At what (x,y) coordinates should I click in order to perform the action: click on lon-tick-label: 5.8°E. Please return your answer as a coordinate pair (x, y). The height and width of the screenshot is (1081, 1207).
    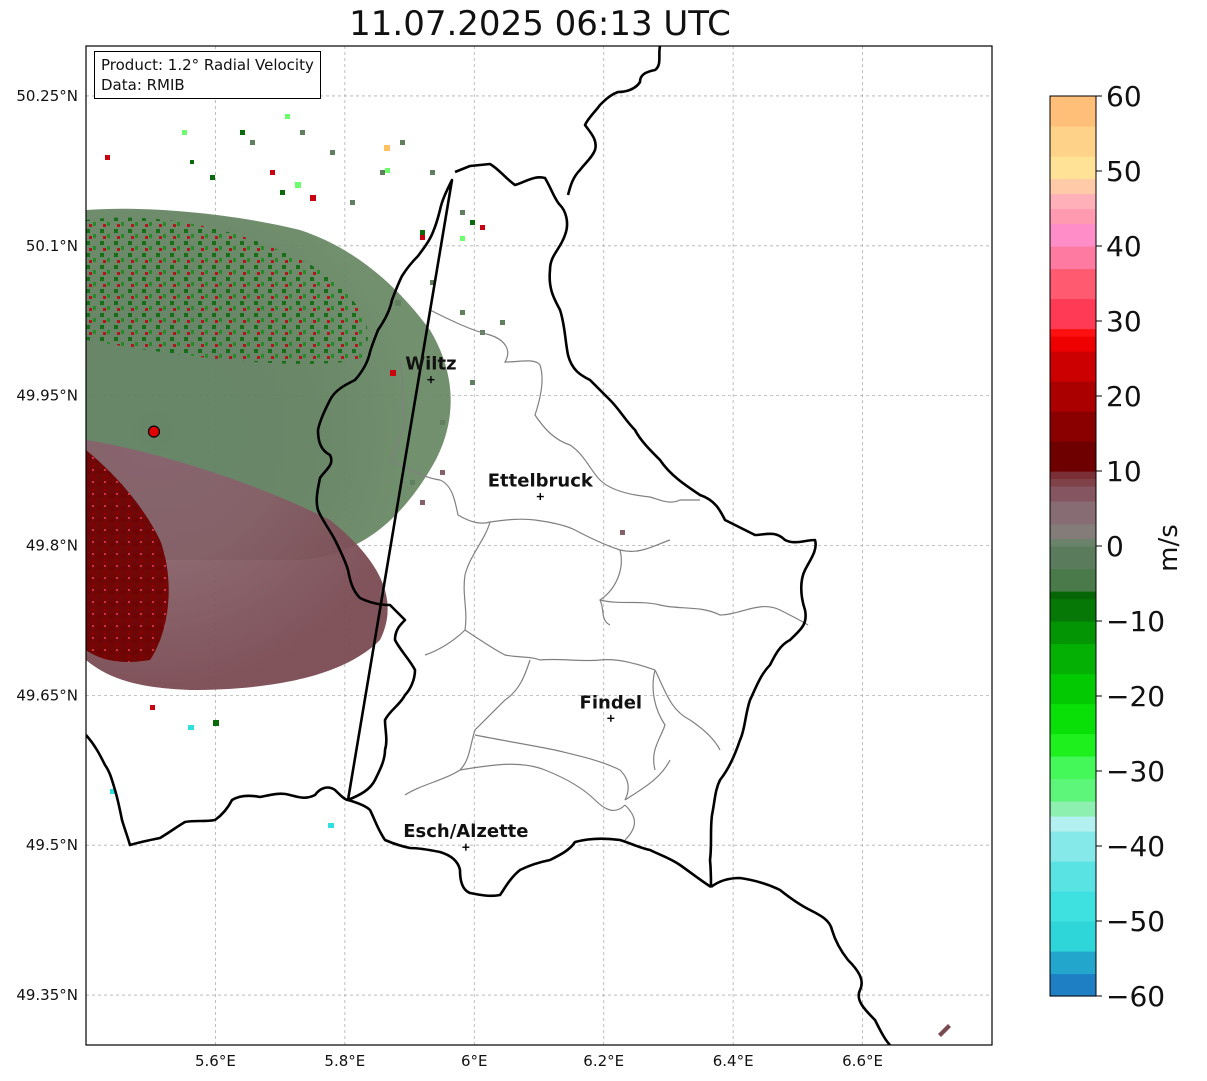
    Looking at the image, I should click on (344, 1061).